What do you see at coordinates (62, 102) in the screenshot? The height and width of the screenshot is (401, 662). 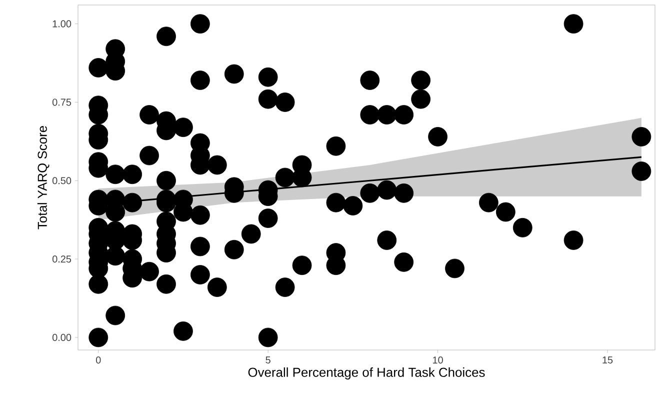 I see `y-tick-label: 0.75` at bounding box center [62, 102].